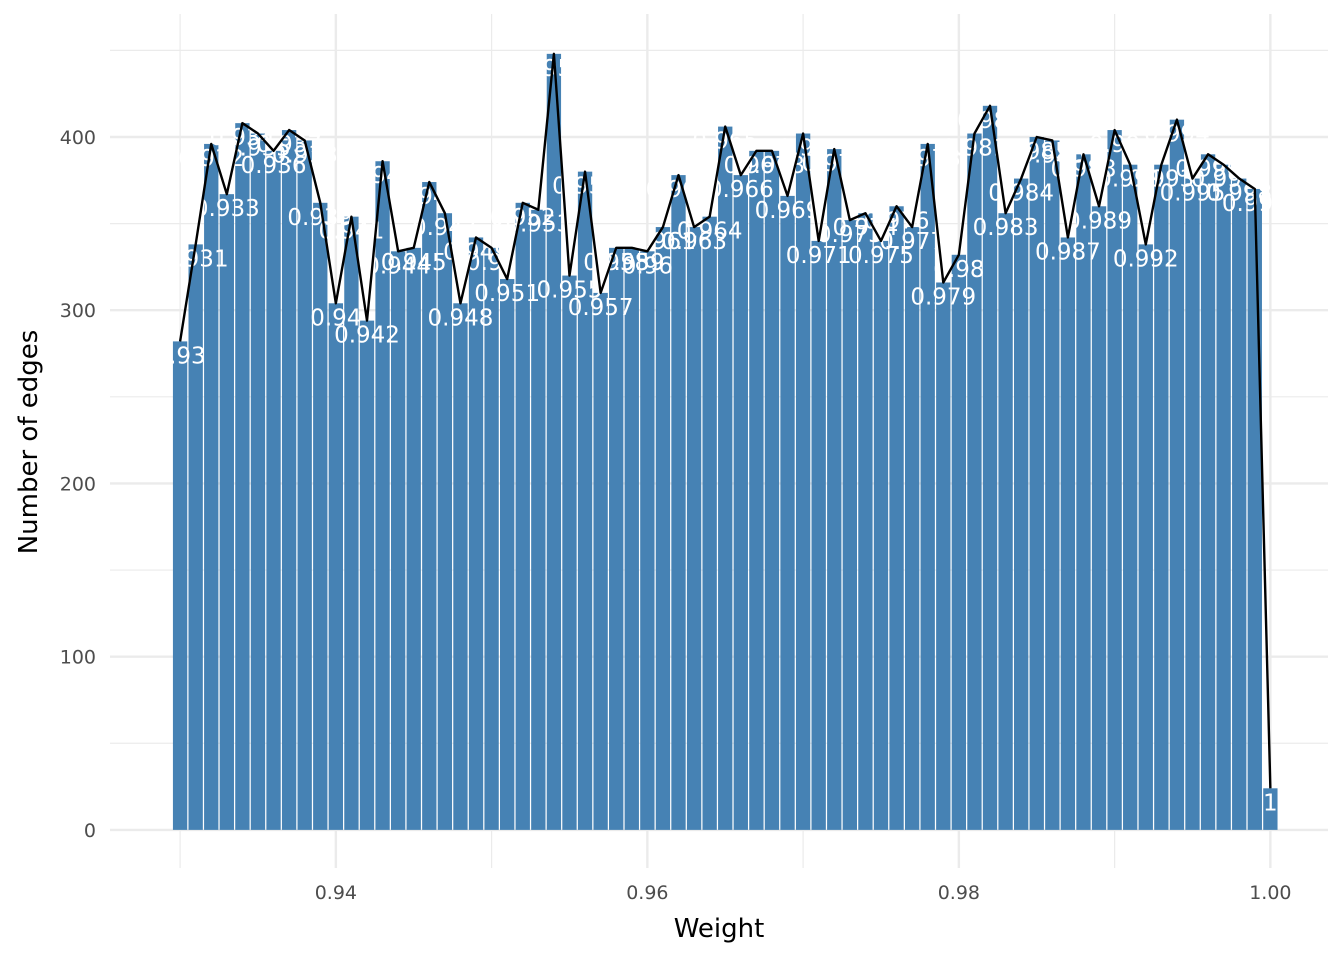 Image resolution: width=1344 pixels, height=960 pixels. Describe the element at coordinates (1193, 194) in the screenshot. I see `bar-label: 0.995` at that location.